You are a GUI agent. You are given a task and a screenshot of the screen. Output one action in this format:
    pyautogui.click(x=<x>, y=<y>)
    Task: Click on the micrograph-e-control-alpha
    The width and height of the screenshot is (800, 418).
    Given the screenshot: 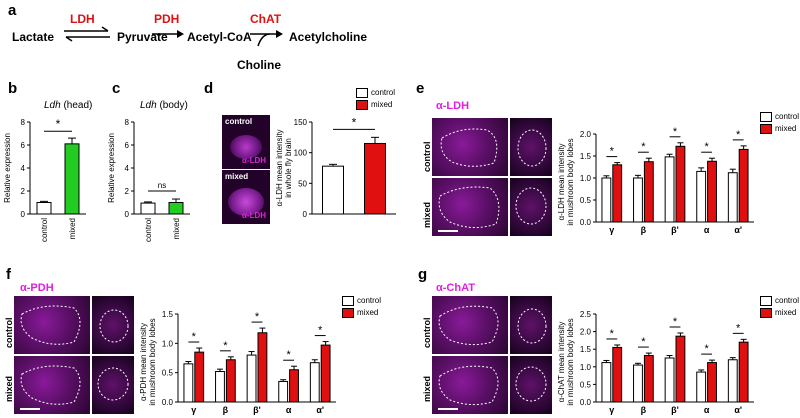 What is the action you would take?
    pyautogui.click(x=531, y=147)
    